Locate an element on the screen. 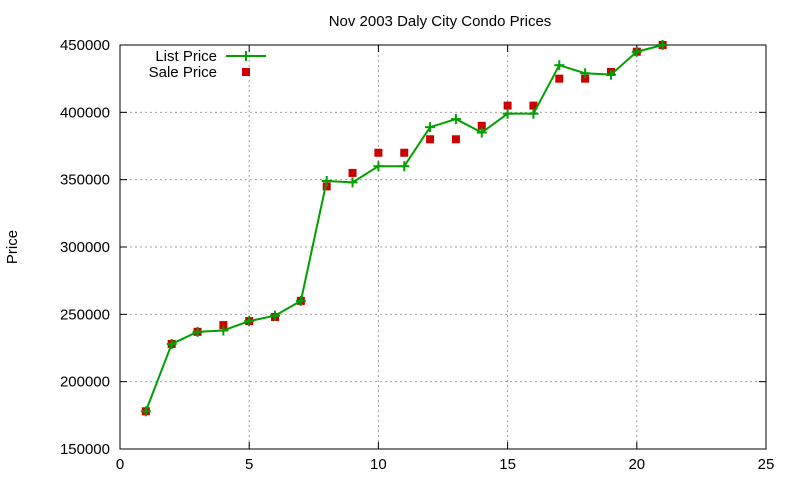  chart-title: Nov 2003 Daly City Condo Prices is located at coordinates (440, 21).